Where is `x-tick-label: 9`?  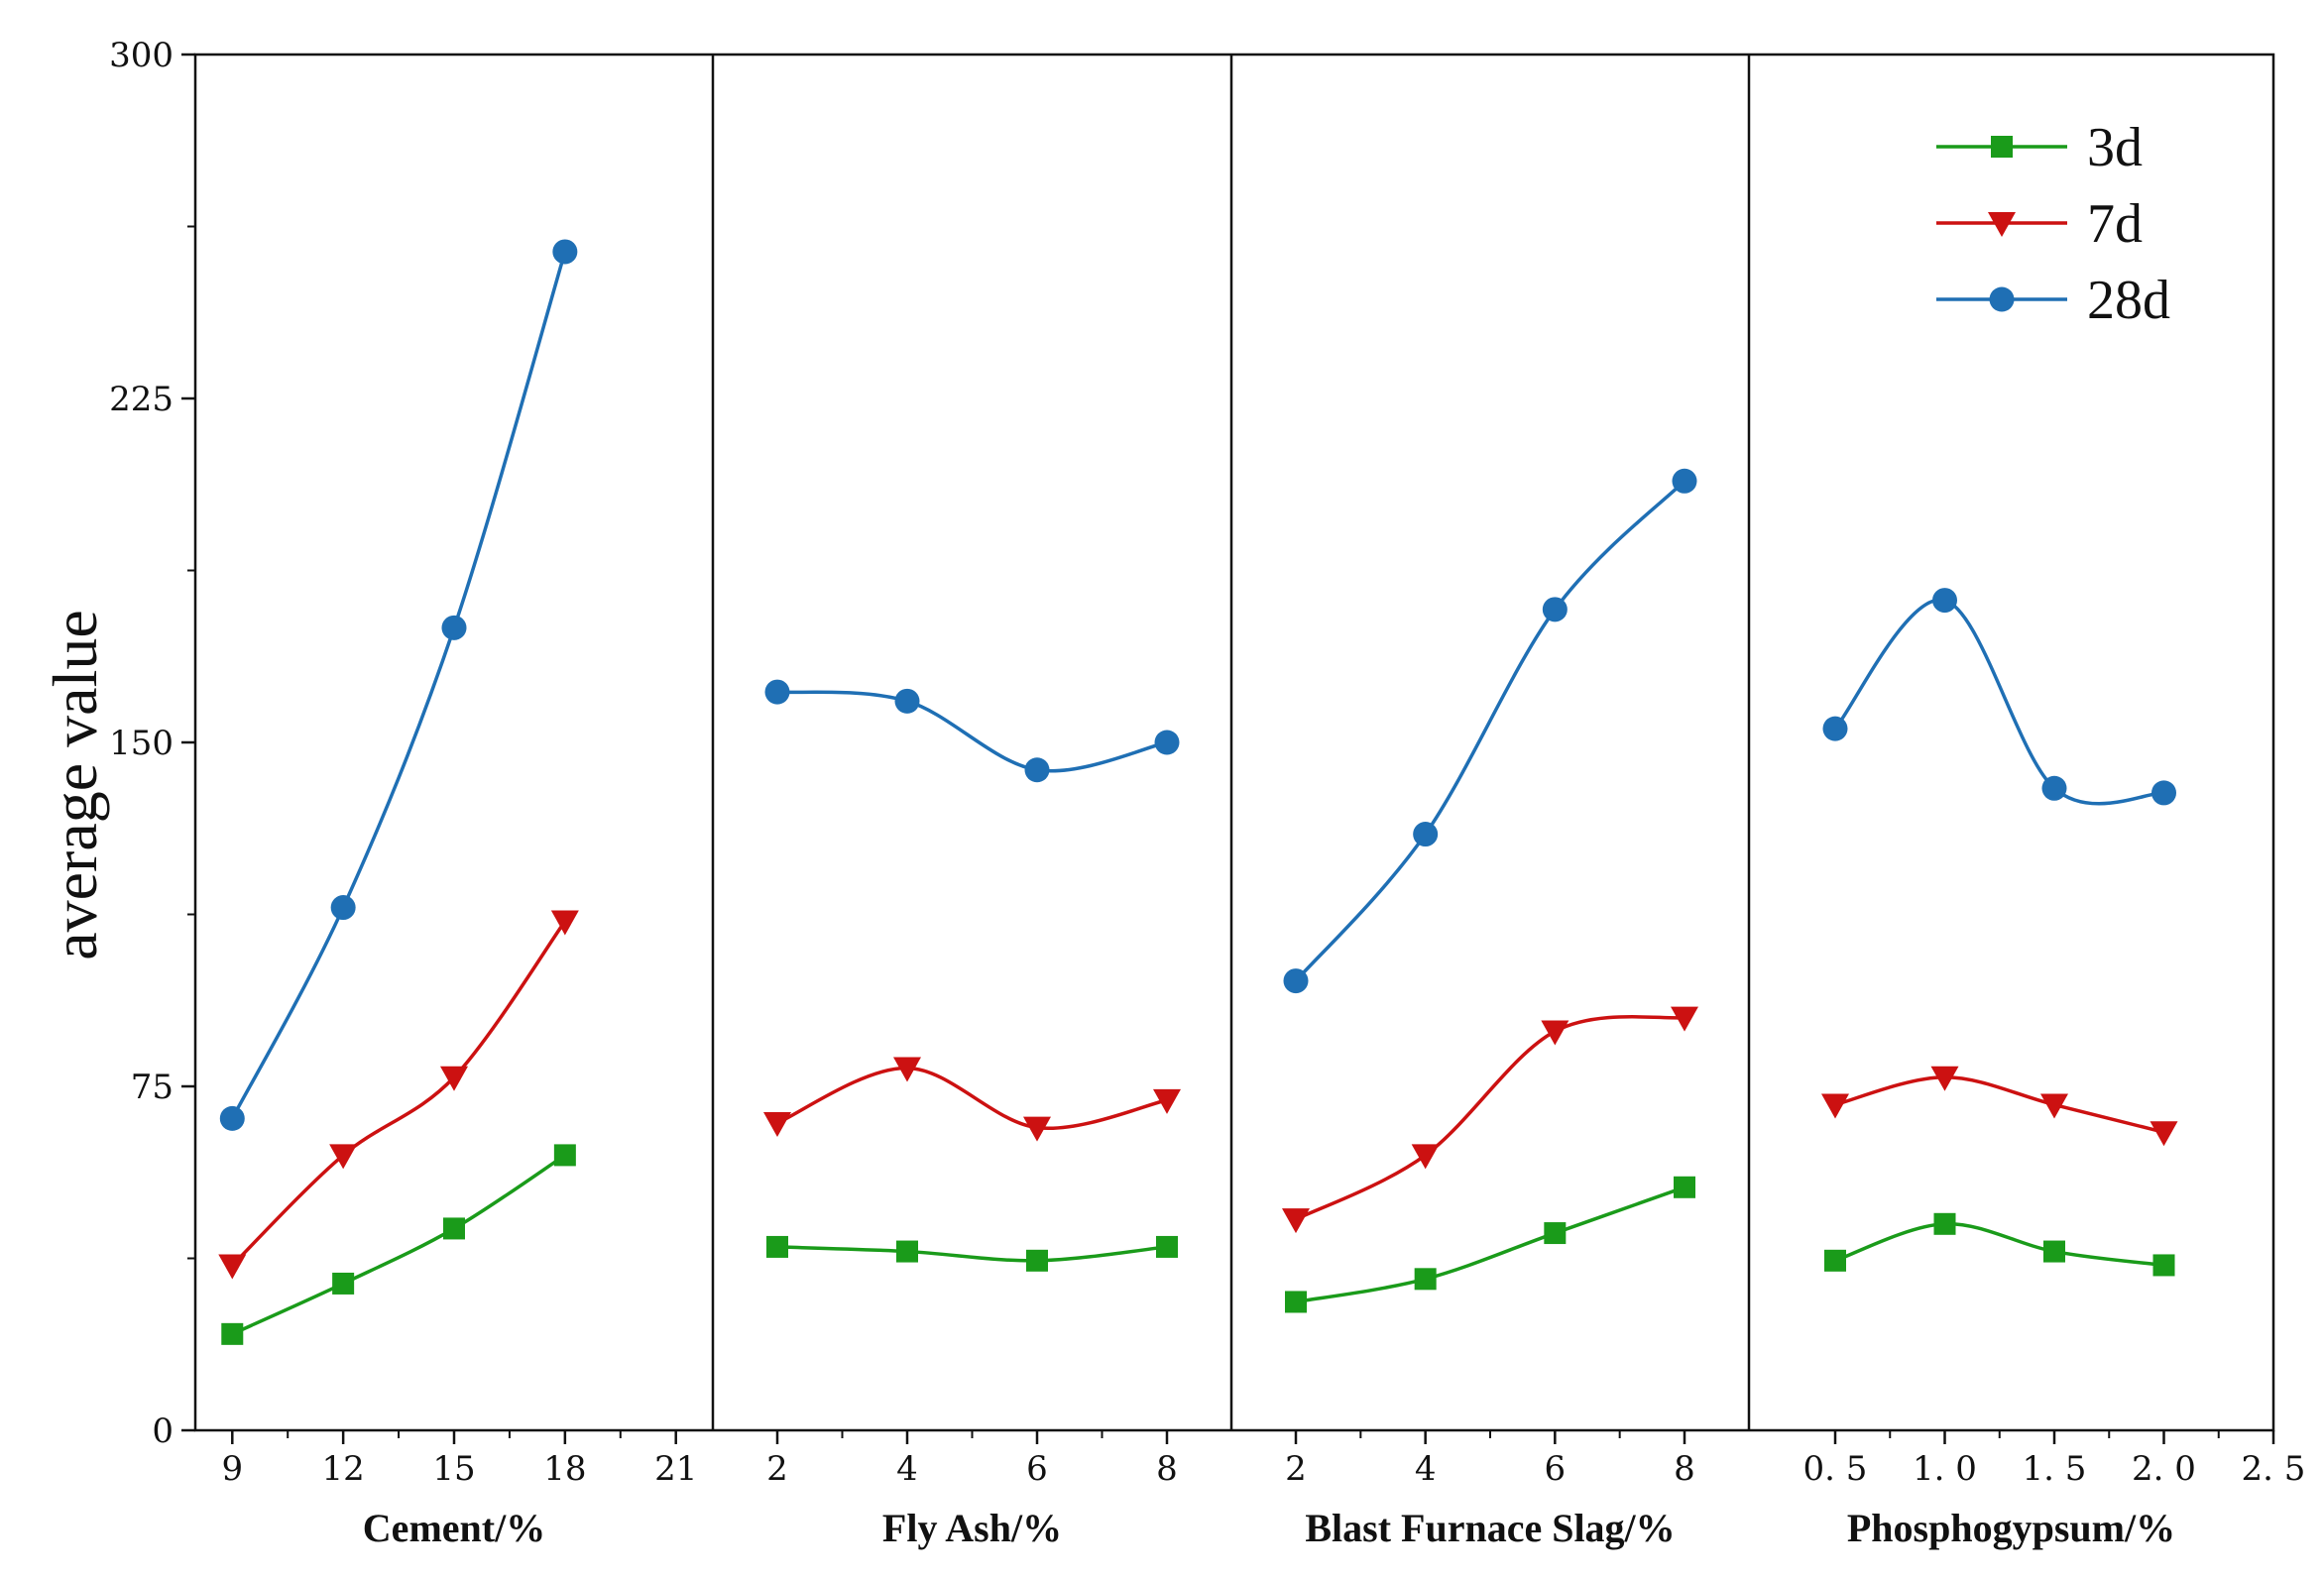
x-tick-label: 9 is located at coordinates (232, 1469).